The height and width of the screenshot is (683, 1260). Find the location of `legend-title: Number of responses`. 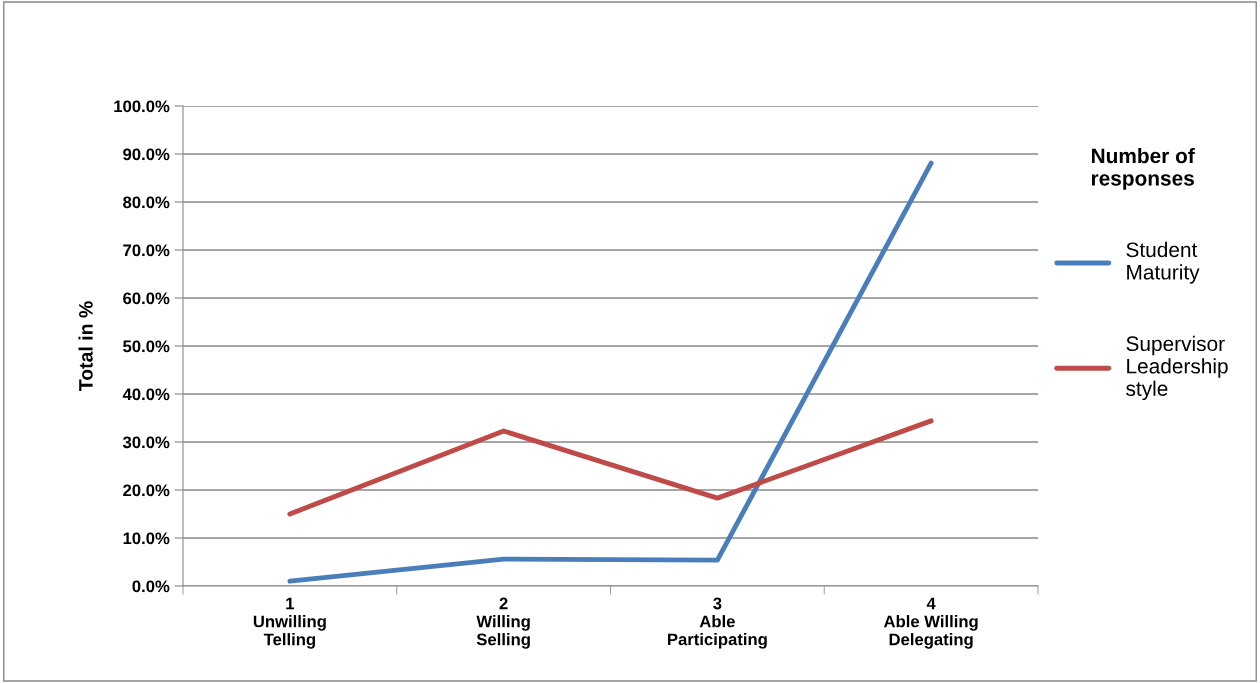

legend-title: Number of responses is located at coordinates (1143, 168).